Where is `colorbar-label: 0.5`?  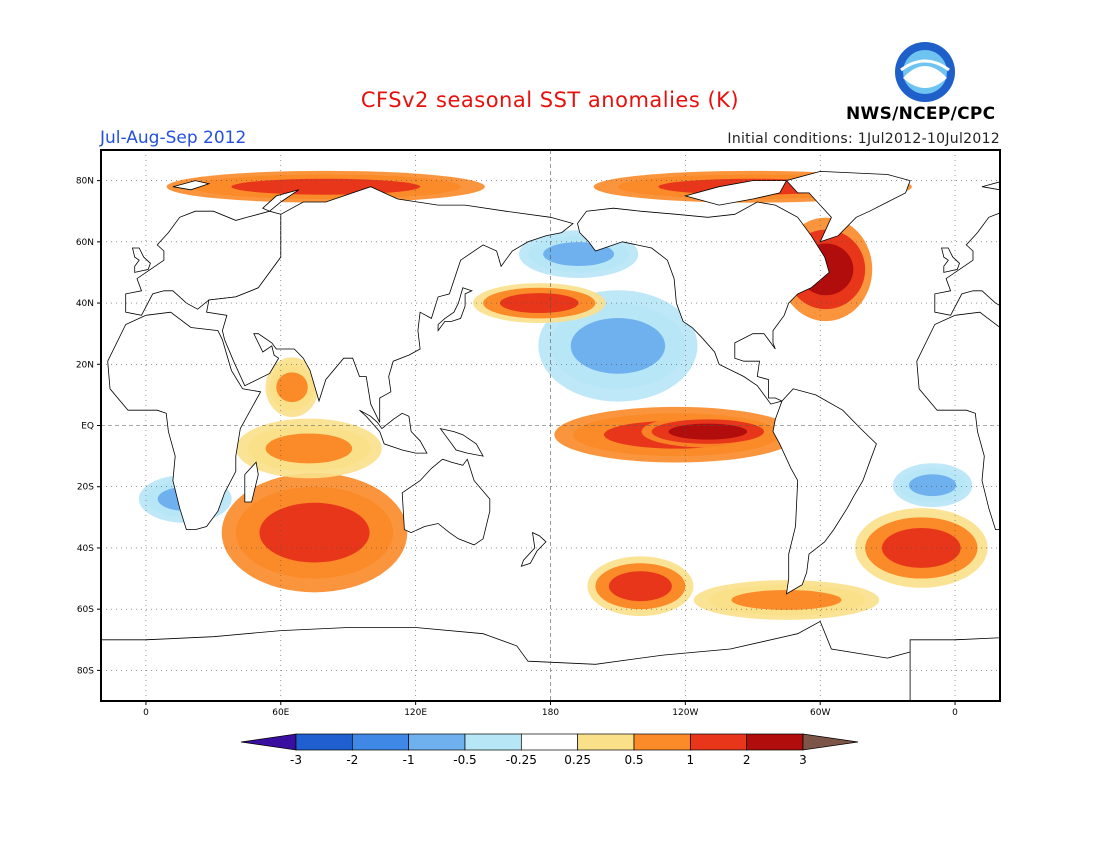
colorbar-label: 0.5 is located at coordinates (633, 760).